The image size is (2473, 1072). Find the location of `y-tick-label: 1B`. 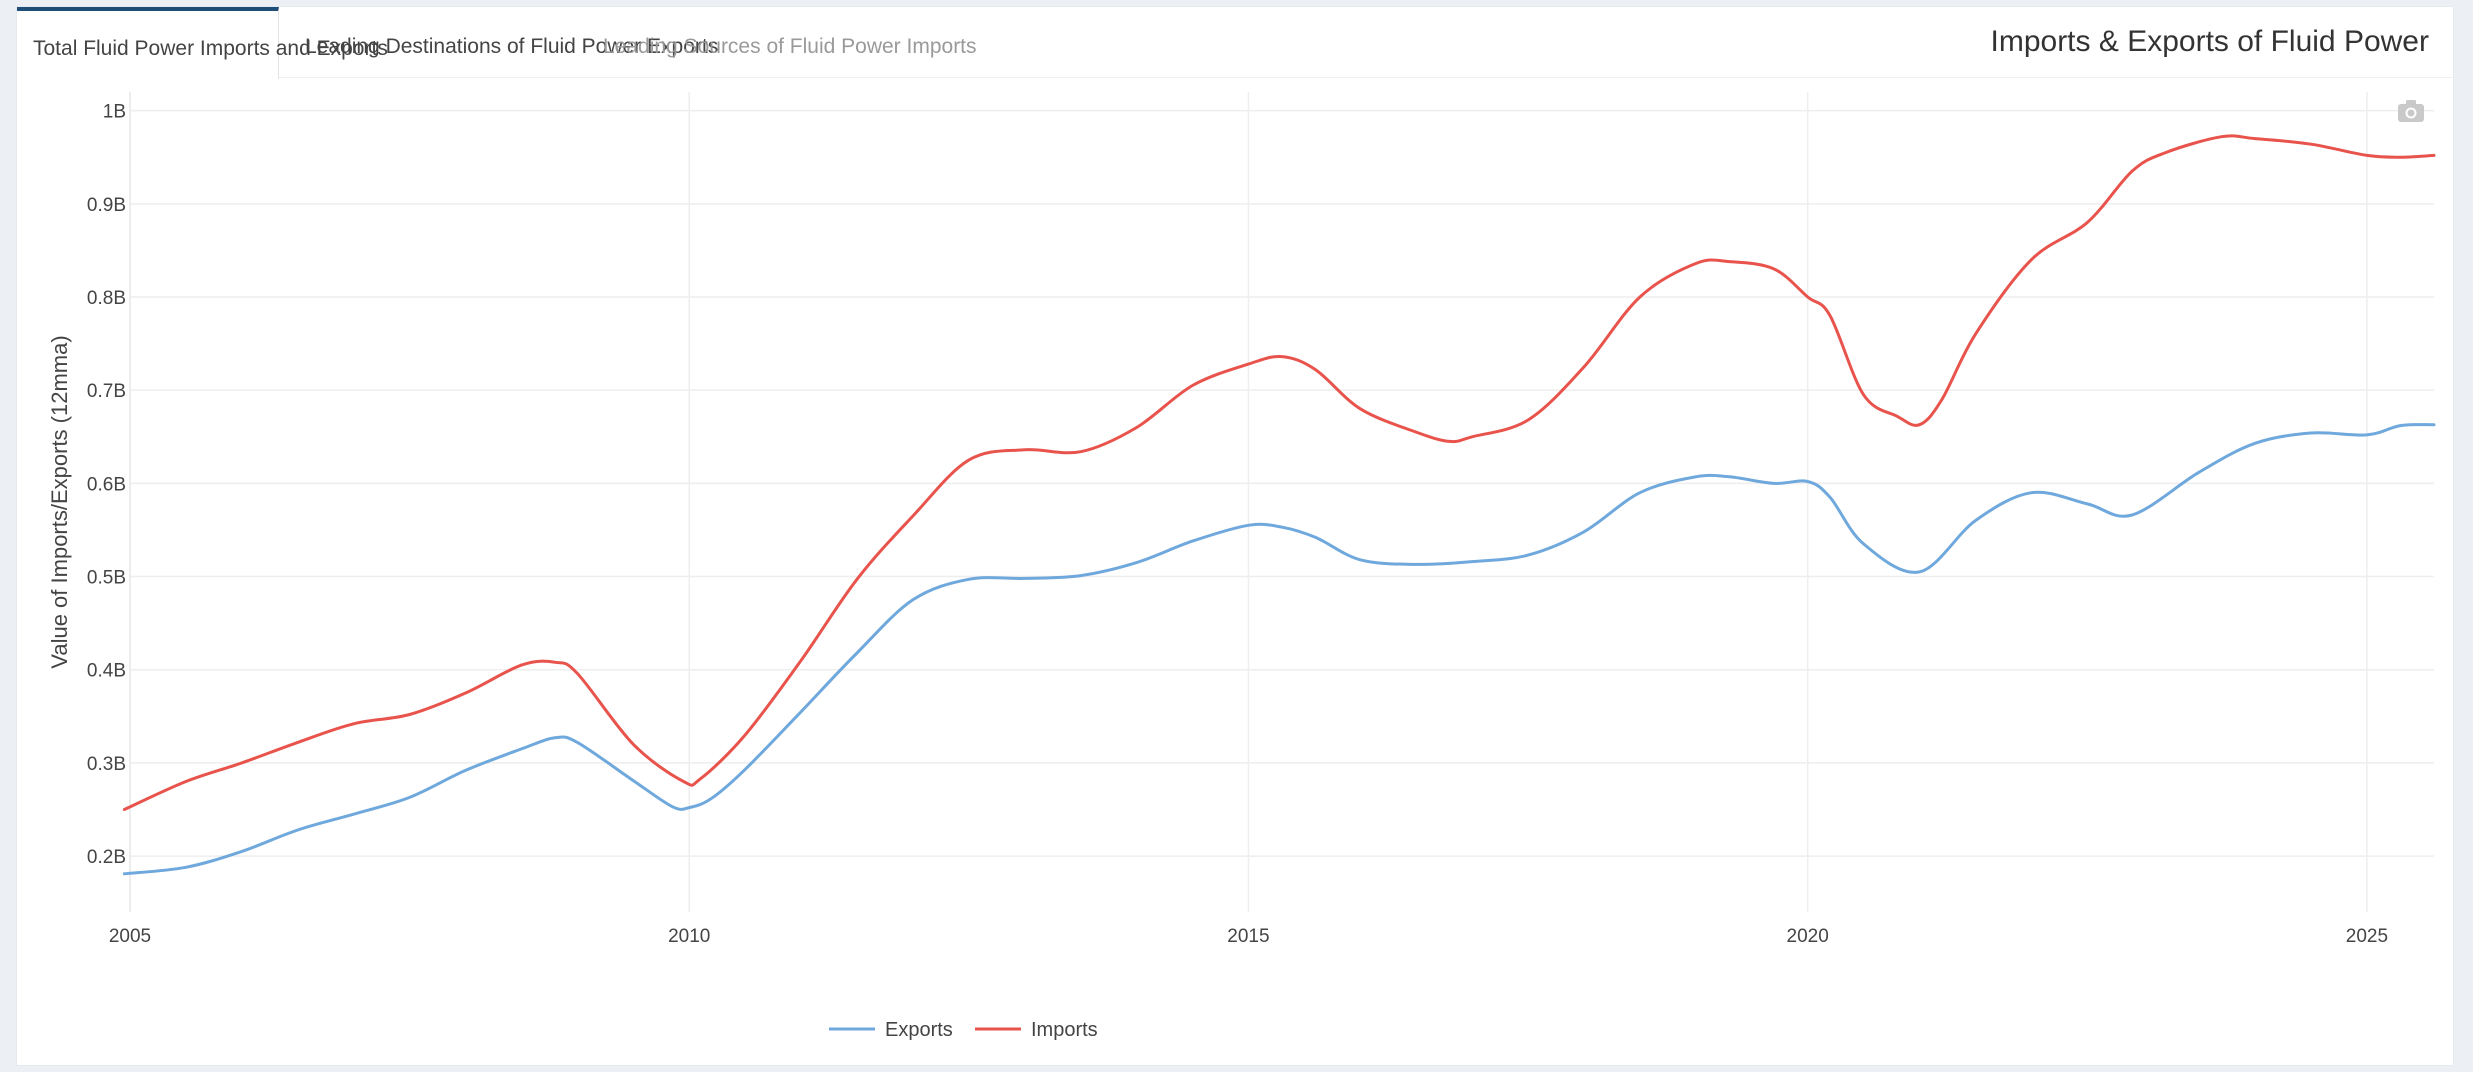

y-tick-label: 1B is located at coordinates (114, 112).